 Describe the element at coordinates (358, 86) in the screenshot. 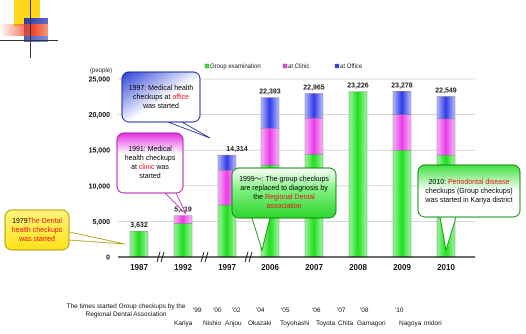

I see `total-label-2008: 23,226` at that location.